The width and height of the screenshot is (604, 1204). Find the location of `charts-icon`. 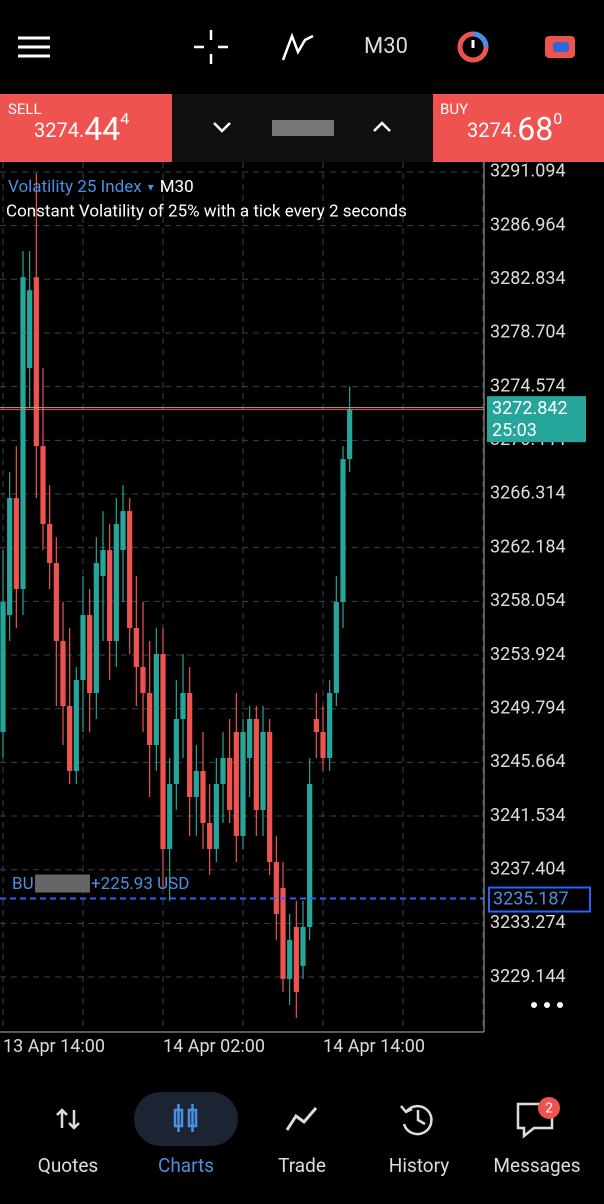

charts-icon is located at coordinates (185, 1118).